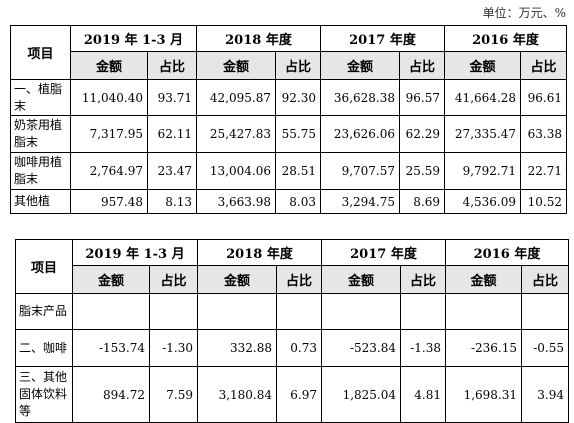  What do you see at coordinates (109, 171) in the screenshot?
I see `amount-cell: 2,764.97` at bounding box center [109, 171].